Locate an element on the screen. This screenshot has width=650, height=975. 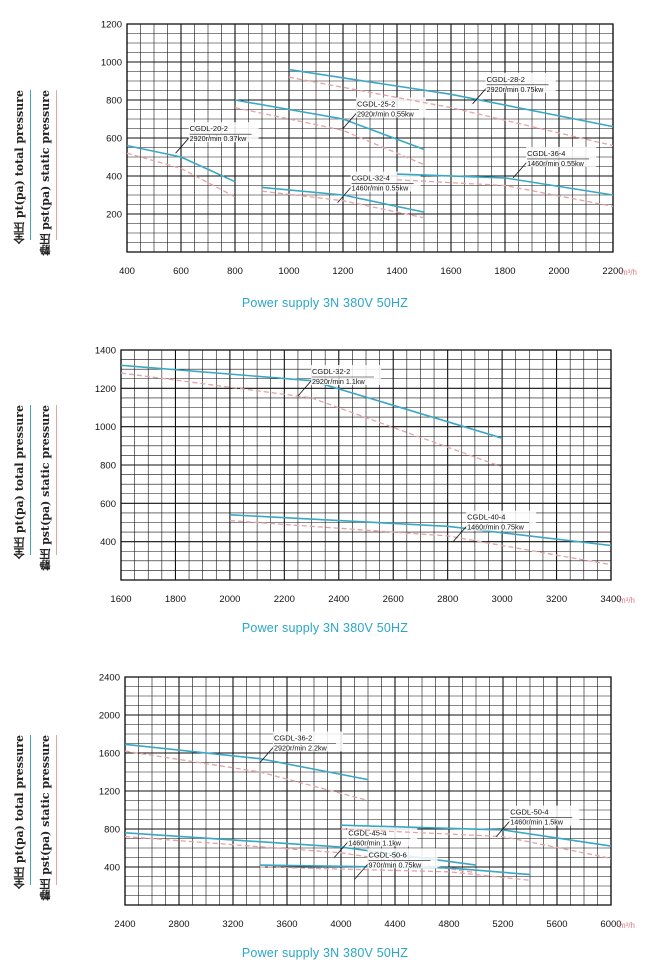
x-tick-label: 6000 is located at coordinates (610, 924).